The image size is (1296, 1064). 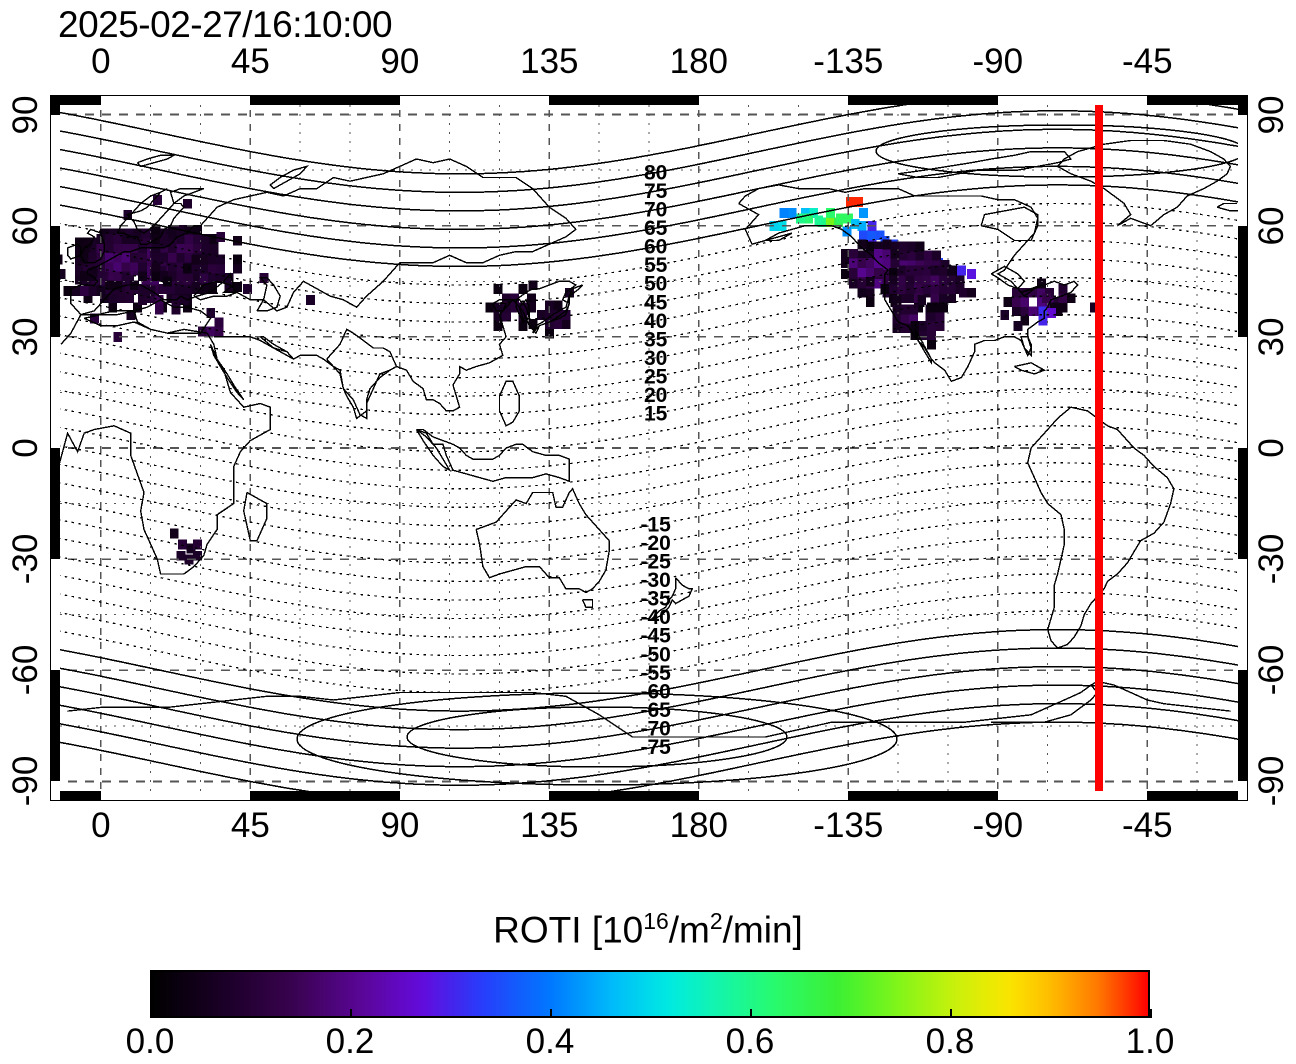 What do you see at coordinates (1030, 368) in the screenshot?
I see `coastline-cuba` at bounding box center [1030, 368].